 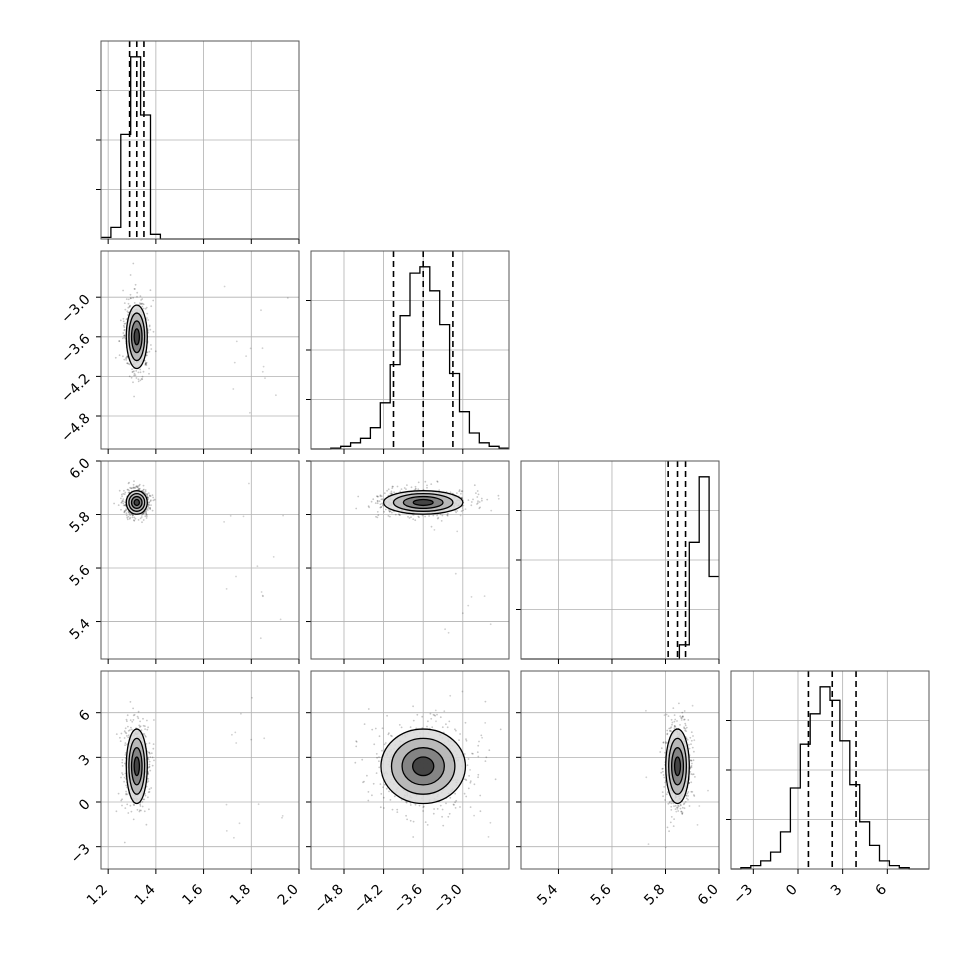 What do you see at coordinates (200, 560) in the screenshot?
I see `panel-frame` at bounding box center [200, 560].